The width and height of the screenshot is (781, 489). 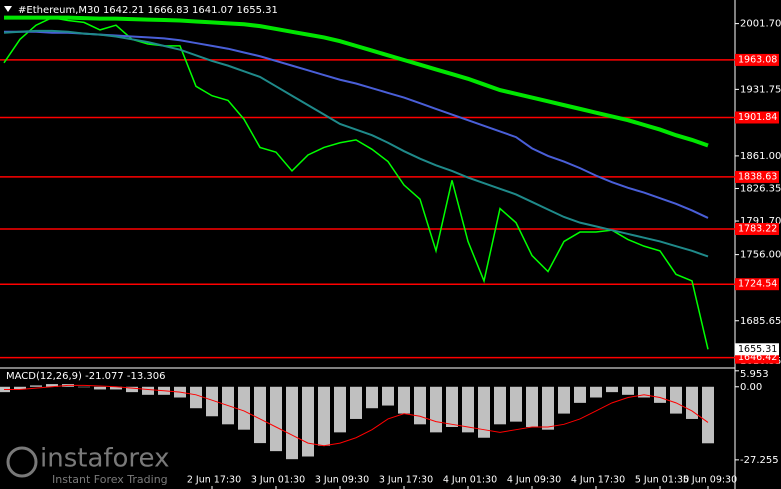 I want to click on level-label: 1783.22, so click(x=757, y=229).